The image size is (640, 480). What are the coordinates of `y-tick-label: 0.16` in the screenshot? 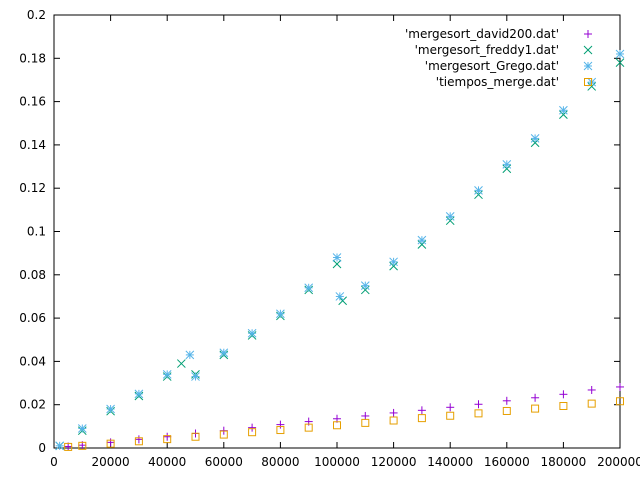 It's located at (32, 102).